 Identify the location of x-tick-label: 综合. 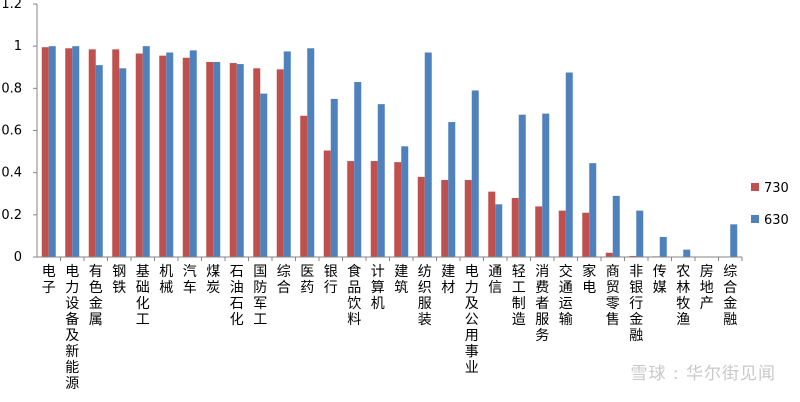
(284, 280).